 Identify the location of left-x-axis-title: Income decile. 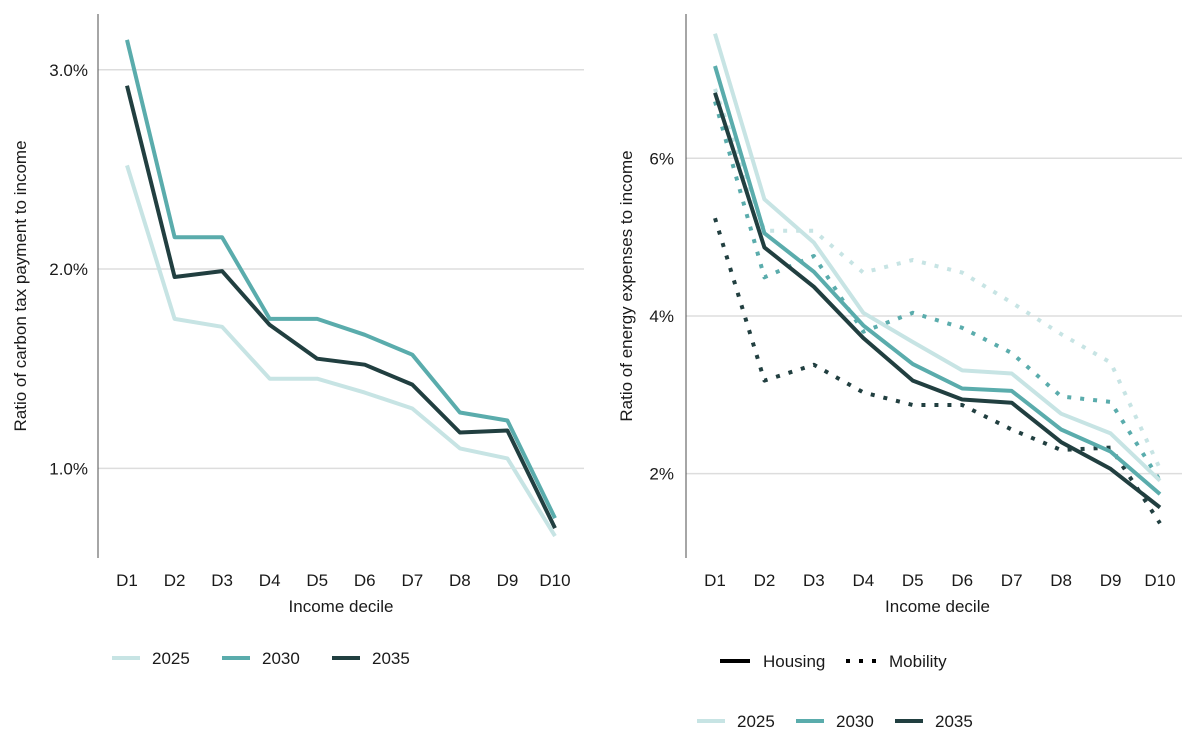
(341, 606).